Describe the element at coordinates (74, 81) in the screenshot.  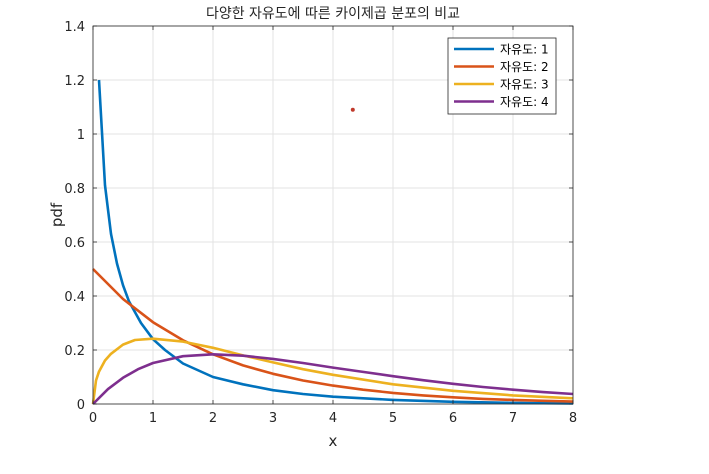
I see `y-tick-label: 1.2` at that location.